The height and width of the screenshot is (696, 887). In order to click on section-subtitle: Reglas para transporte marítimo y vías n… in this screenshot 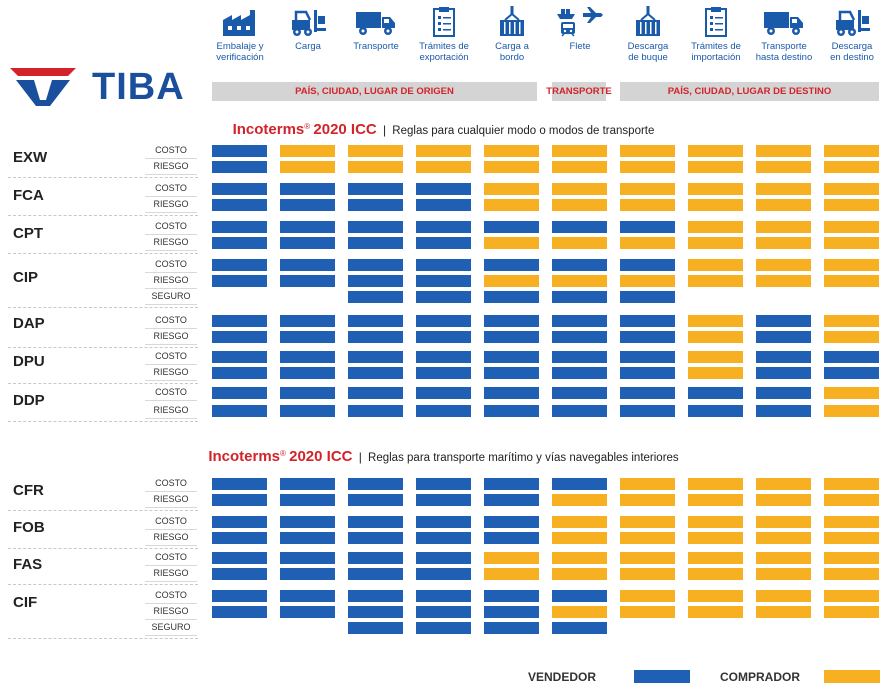, I will do `click(523, 458)`.